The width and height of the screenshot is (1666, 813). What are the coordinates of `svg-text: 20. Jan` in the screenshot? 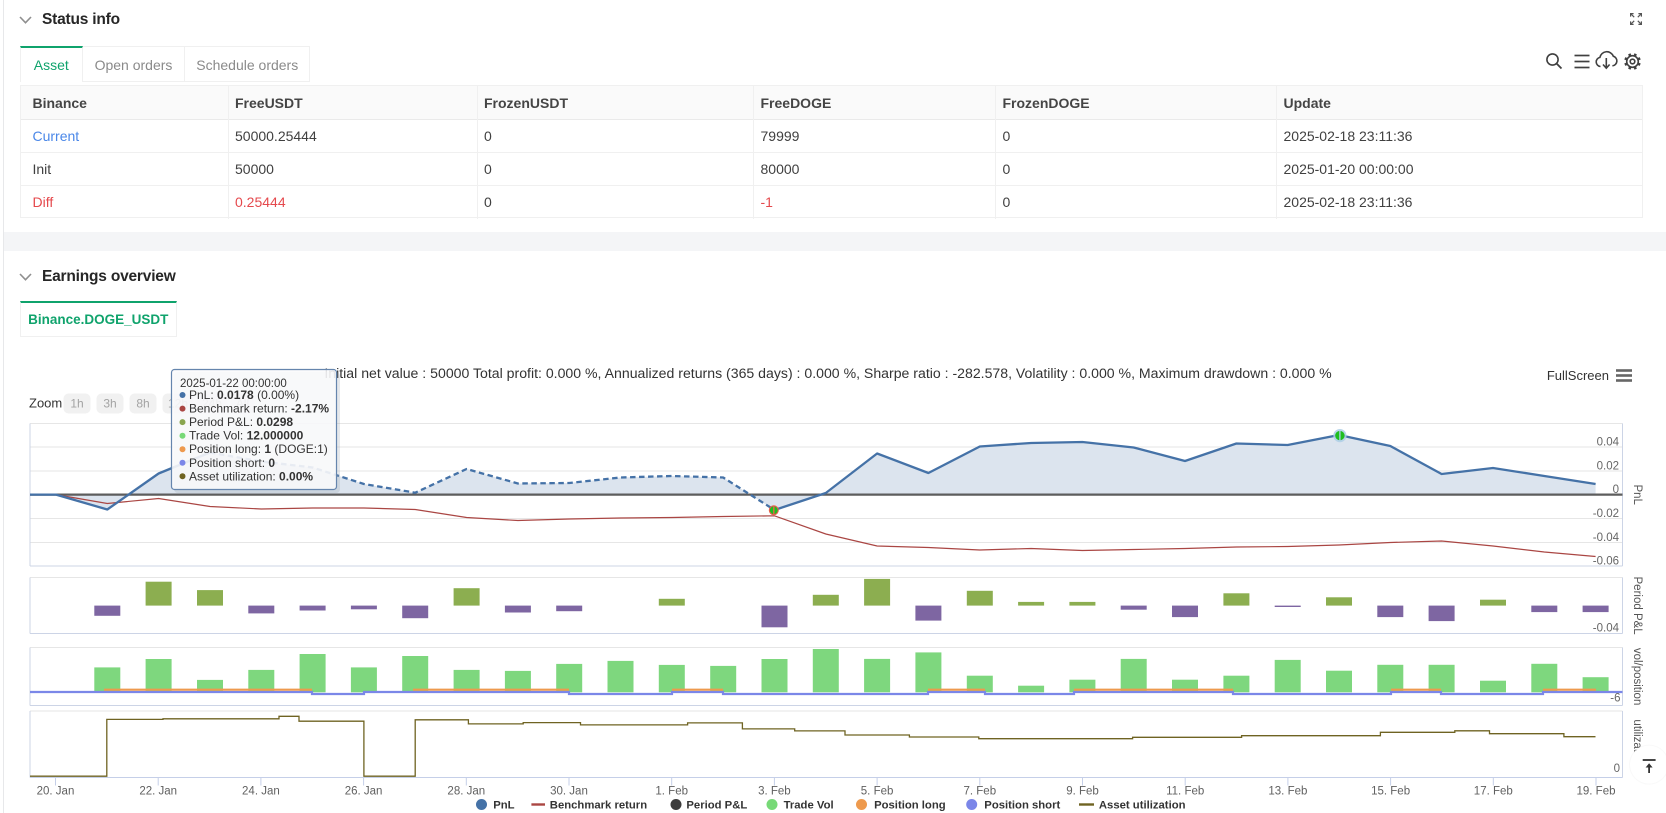 It's located at (56, 792).